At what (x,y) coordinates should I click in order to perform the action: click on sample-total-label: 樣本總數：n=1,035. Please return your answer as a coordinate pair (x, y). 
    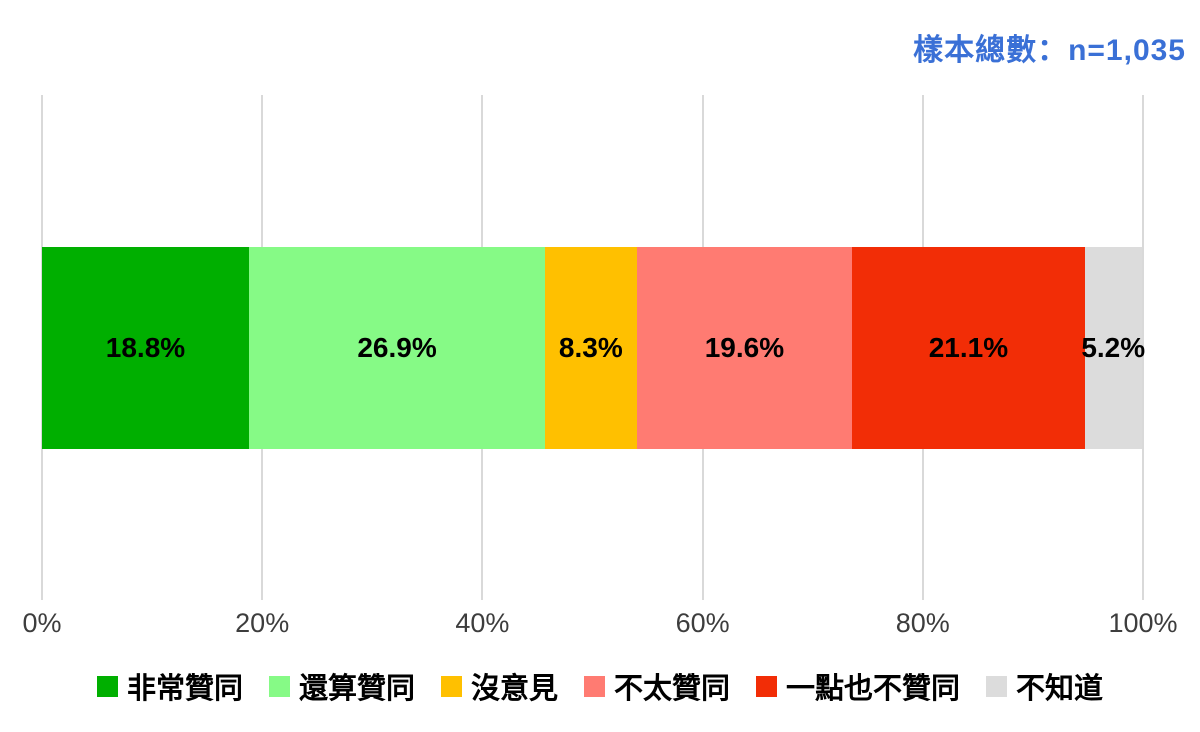
    Looking at the image, I should click on (1049, 50).